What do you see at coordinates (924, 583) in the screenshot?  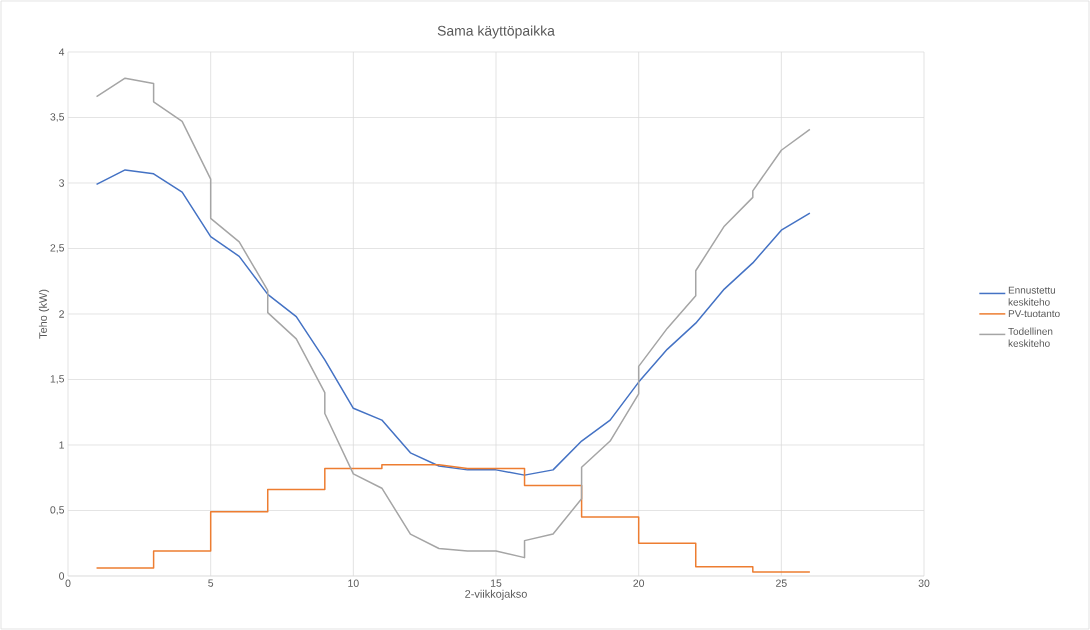 I see `x-tick-label: 30` at bounding box center [924, 583].